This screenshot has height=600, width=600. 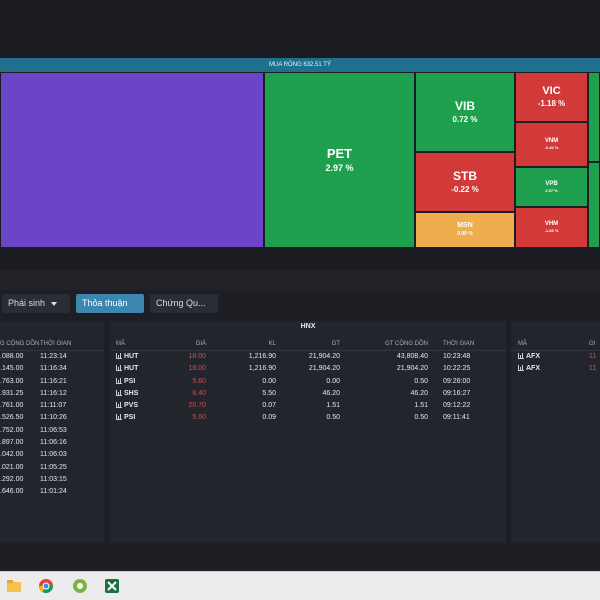 I want to click on derivatives-dropdown: Phái sinh, so click(x=36, y=303).